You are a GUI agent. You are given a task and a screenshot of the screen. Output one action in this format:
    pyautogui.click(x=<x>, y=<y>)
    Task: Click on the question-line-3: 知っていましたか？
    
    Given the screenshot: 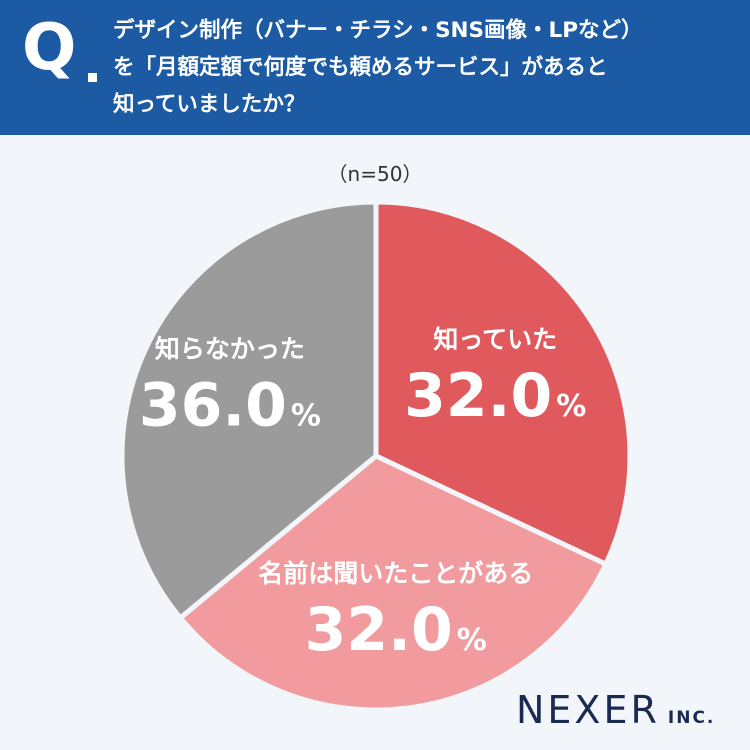 What is the action you would take?
    pyautogui.click(x=209, y=104)
    